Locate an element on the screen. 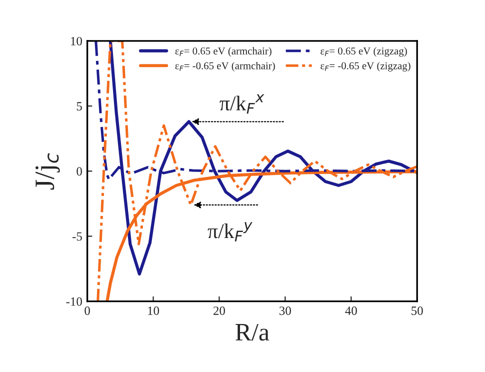 Image resolution: width=485 pixels, height=372 pixels. legend-label: ε$_{F}$= -0.65 eV (zigzag) is located at coordinates (365, 67).